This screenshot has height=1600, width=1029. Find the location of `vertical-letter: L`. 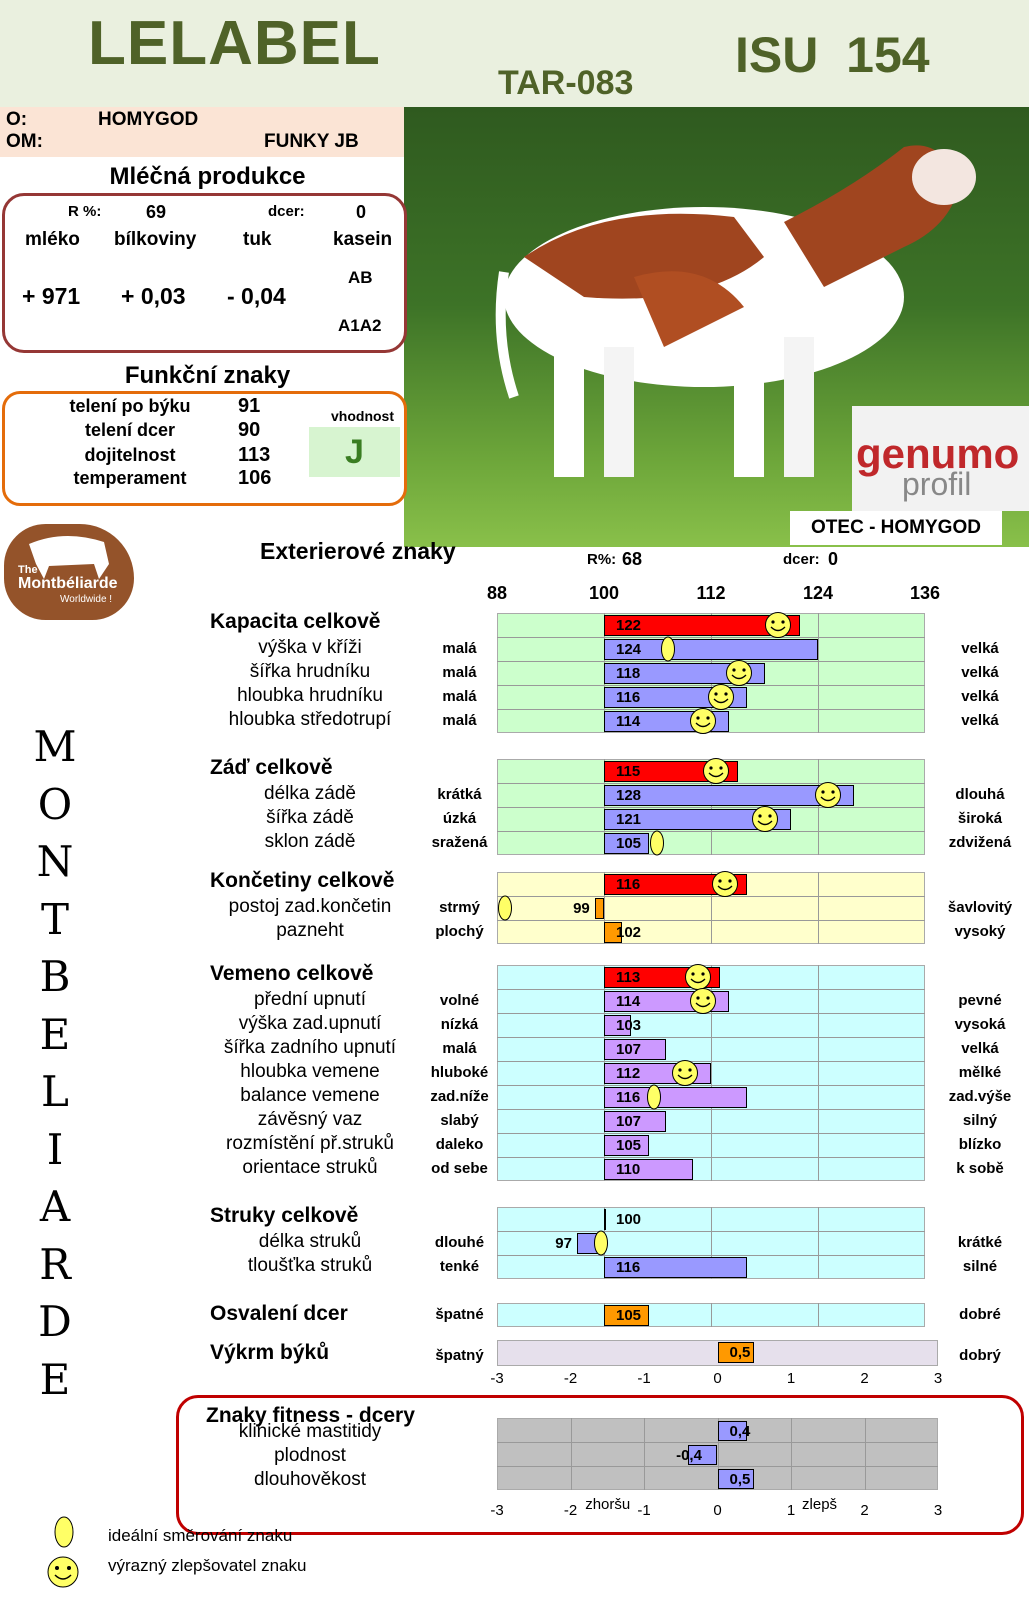

vertical-letter: L is located at coordinates (55, 1091).